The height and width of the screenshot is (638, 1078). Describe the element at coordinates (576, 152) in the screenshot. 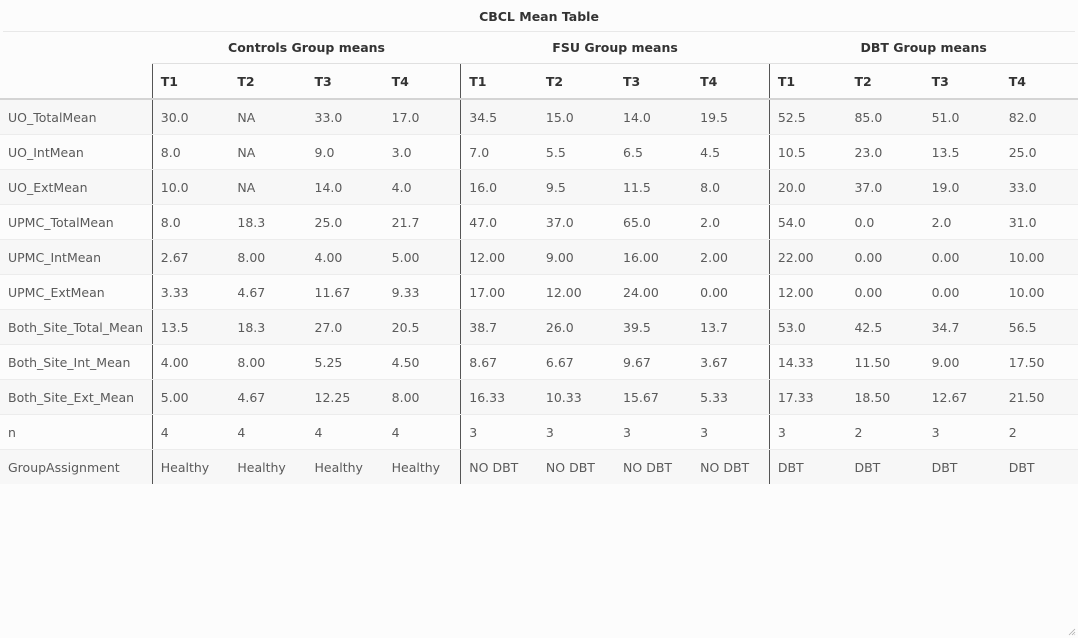

I see `table-cell: 5.5` at that location.